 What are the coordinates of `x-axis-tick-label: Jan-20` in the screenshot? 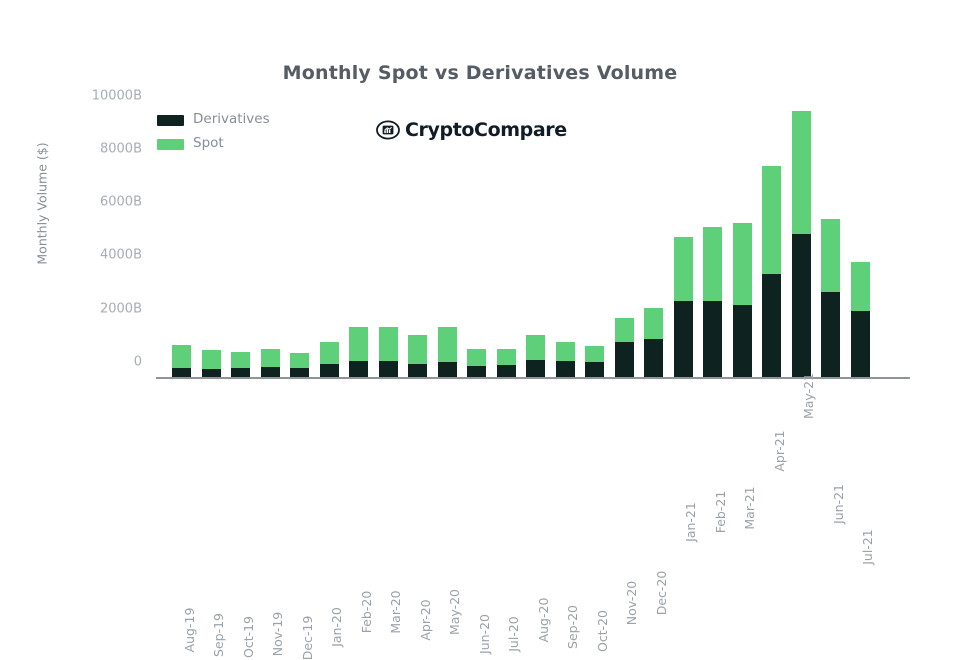 It's located at (336, 627).